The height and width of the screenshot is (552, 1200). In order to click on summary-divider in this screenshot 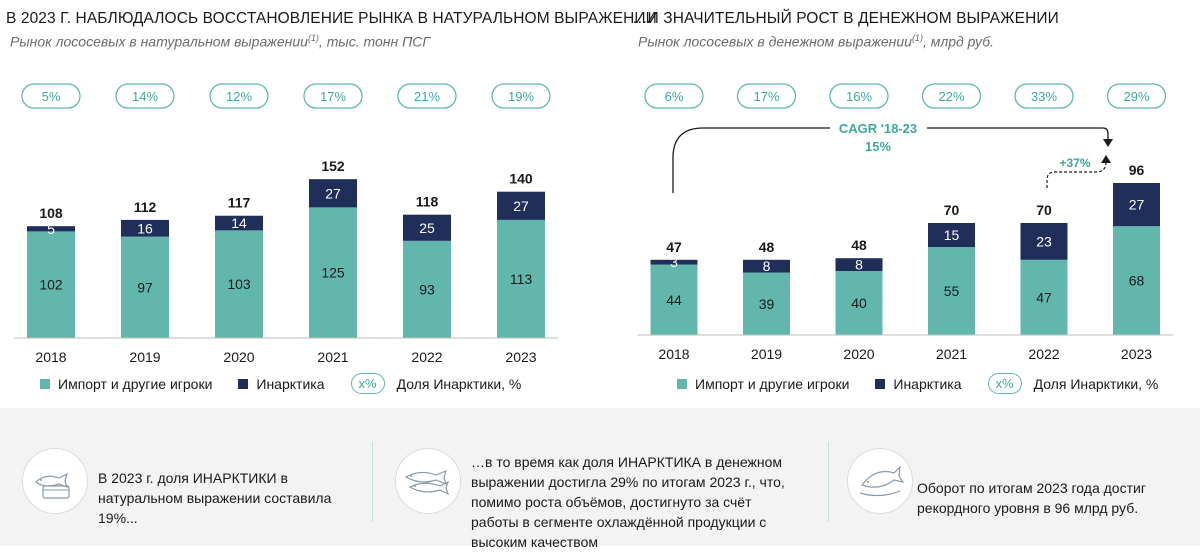, I will do `click(828, 482)`.